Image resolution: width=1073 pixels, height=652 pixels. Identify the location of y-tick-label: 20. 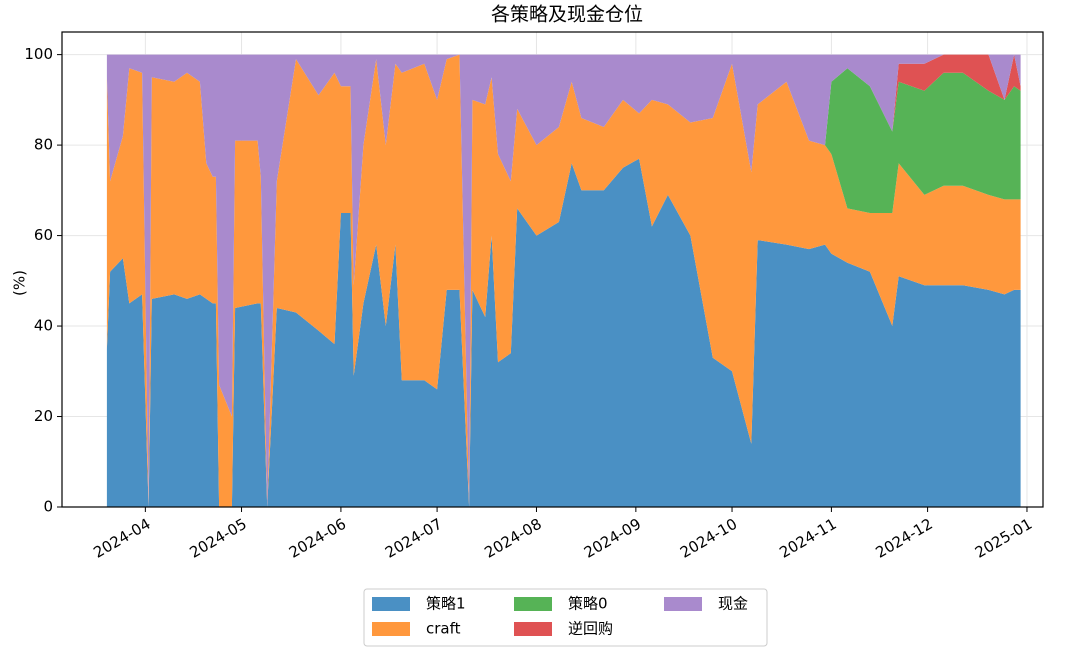
(43, 416).